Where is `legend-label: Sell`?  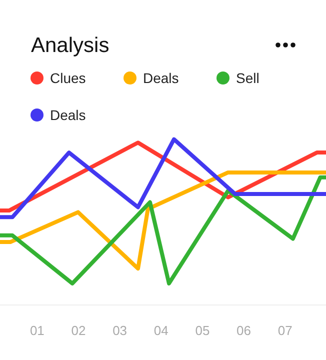
legend-label: Sell is located at coordinates (248, 78).